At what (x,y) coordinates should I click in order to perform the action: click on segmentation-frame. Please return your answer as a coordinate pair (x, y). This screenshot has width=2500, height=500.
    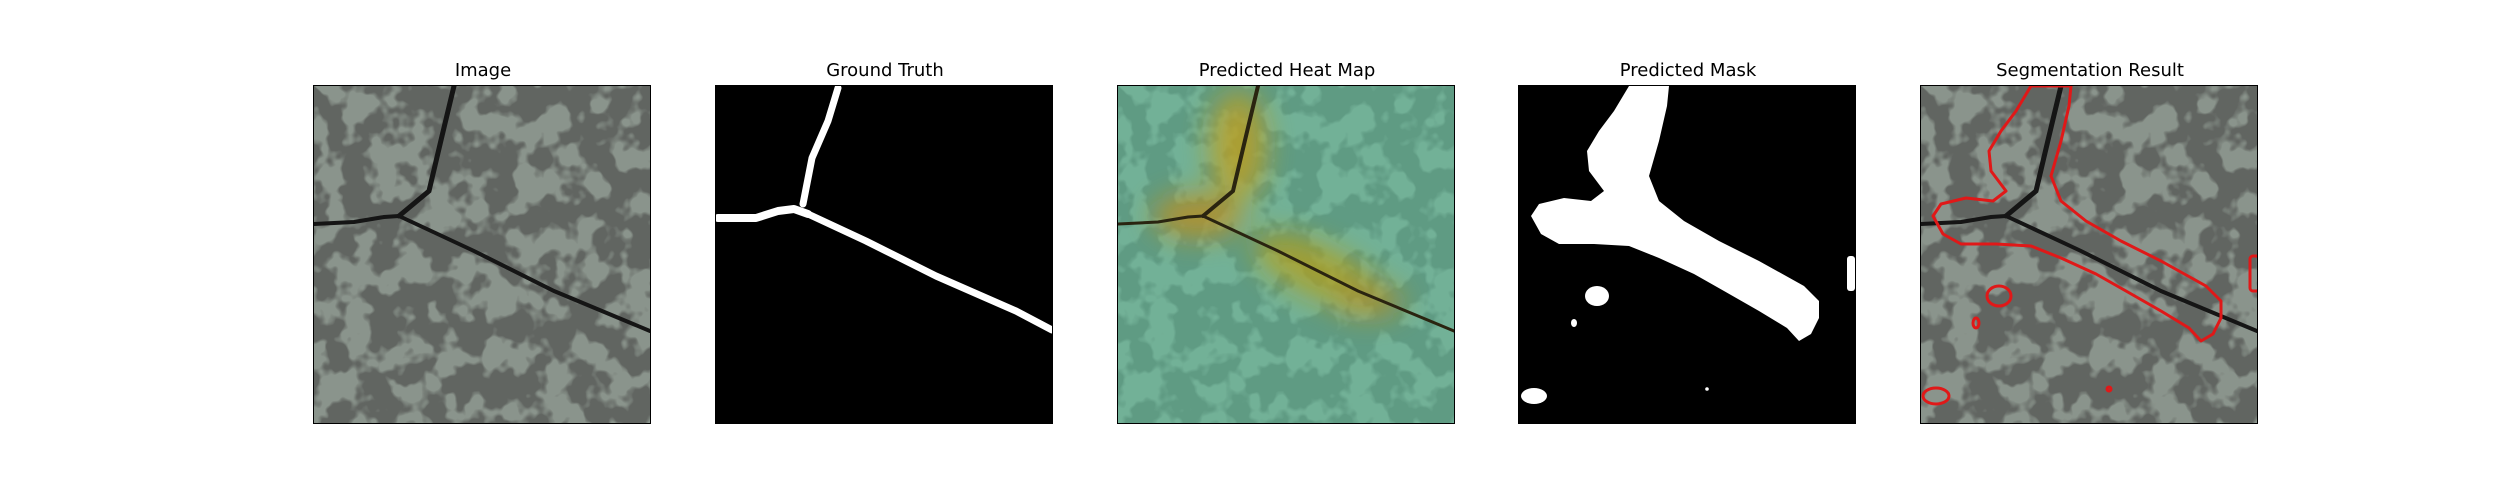
    Looking at the image, I should click on (2089, 254).